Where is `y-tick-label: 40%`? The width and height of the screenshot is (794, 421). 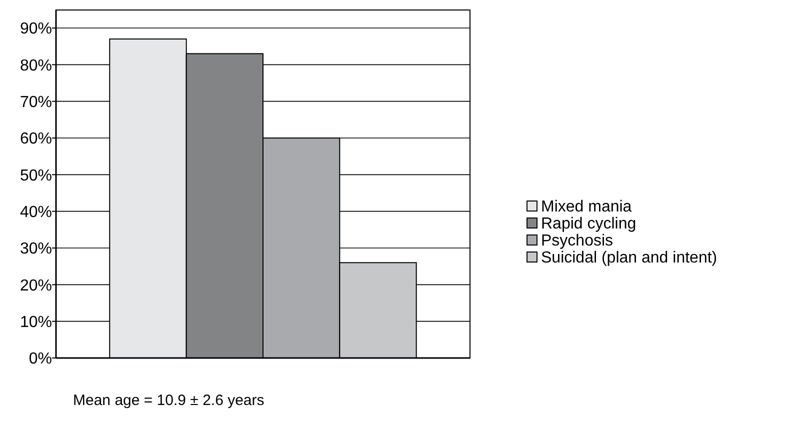 y-tick-label: 40% is located at coordinates (36, 212).